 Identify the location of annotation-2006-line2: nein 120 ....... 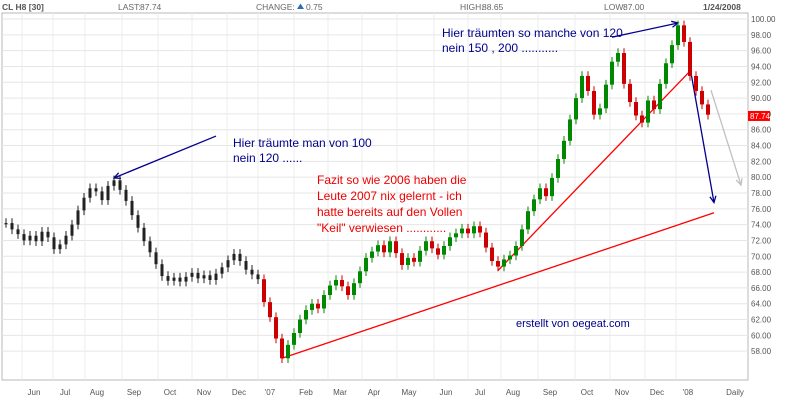
(267, 158).